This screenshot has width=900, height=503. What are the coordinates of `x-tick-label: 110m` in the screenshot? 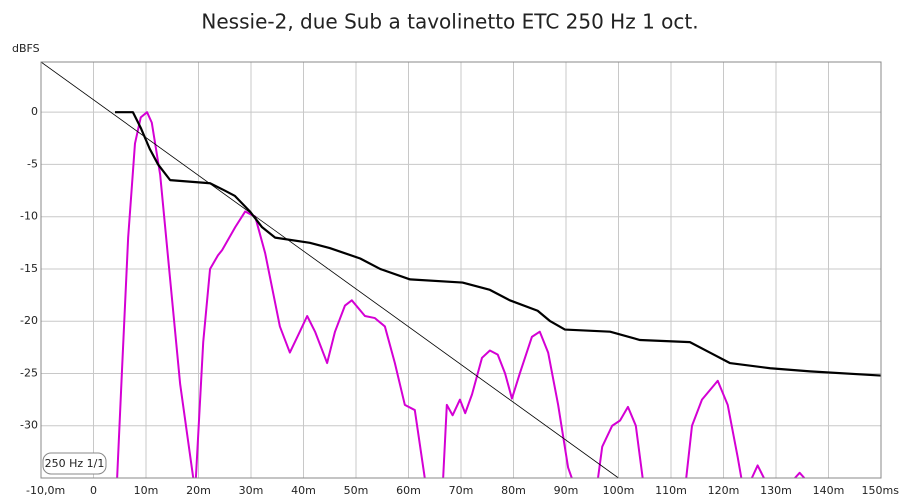 It's located at (671, 490).